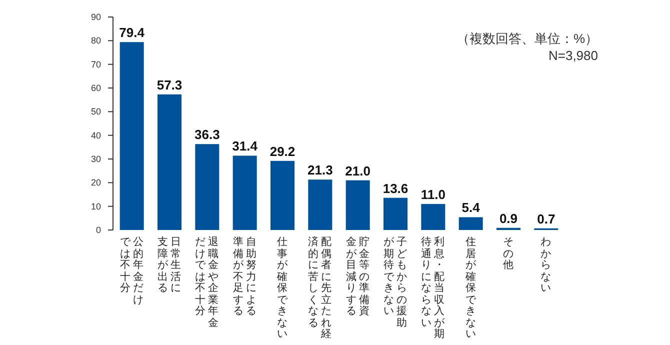 The image size is (670, 345). Describe the element at coordinates (132, 32) in the screenshot. I see `data-label: 79.4` at that location.